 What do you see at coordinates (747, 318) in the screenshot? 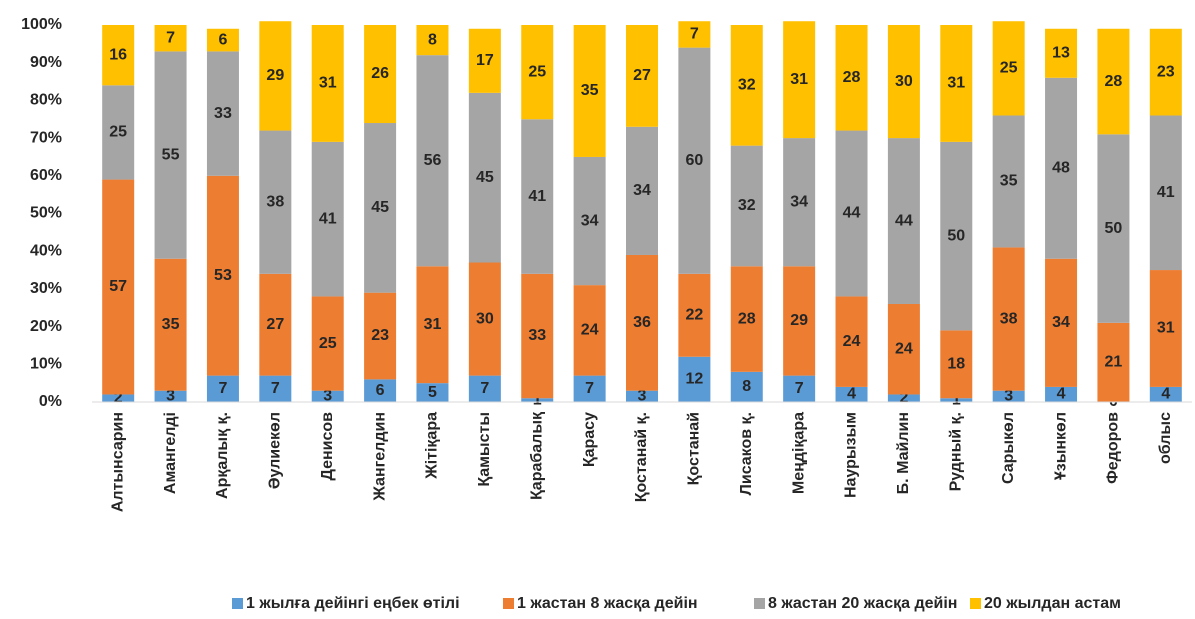
I see `data-label: 28` at bounding box center [747, 318].